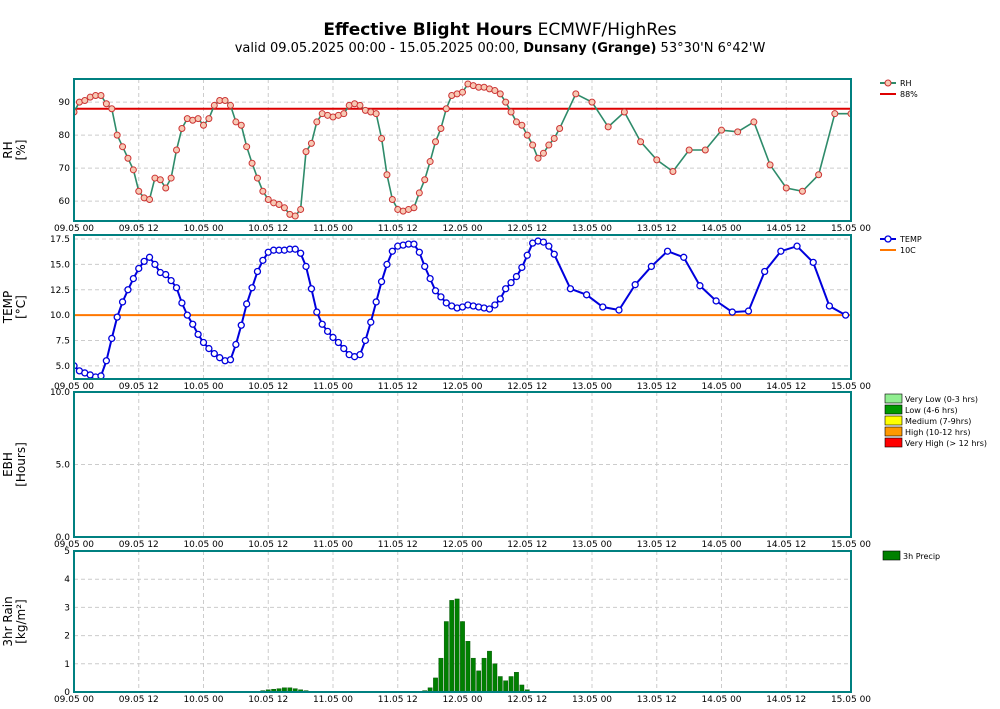 This screenshot has height=709, width=1000. I want to click on subtitle-station: Dunsany (Grange), so click(590, 48).